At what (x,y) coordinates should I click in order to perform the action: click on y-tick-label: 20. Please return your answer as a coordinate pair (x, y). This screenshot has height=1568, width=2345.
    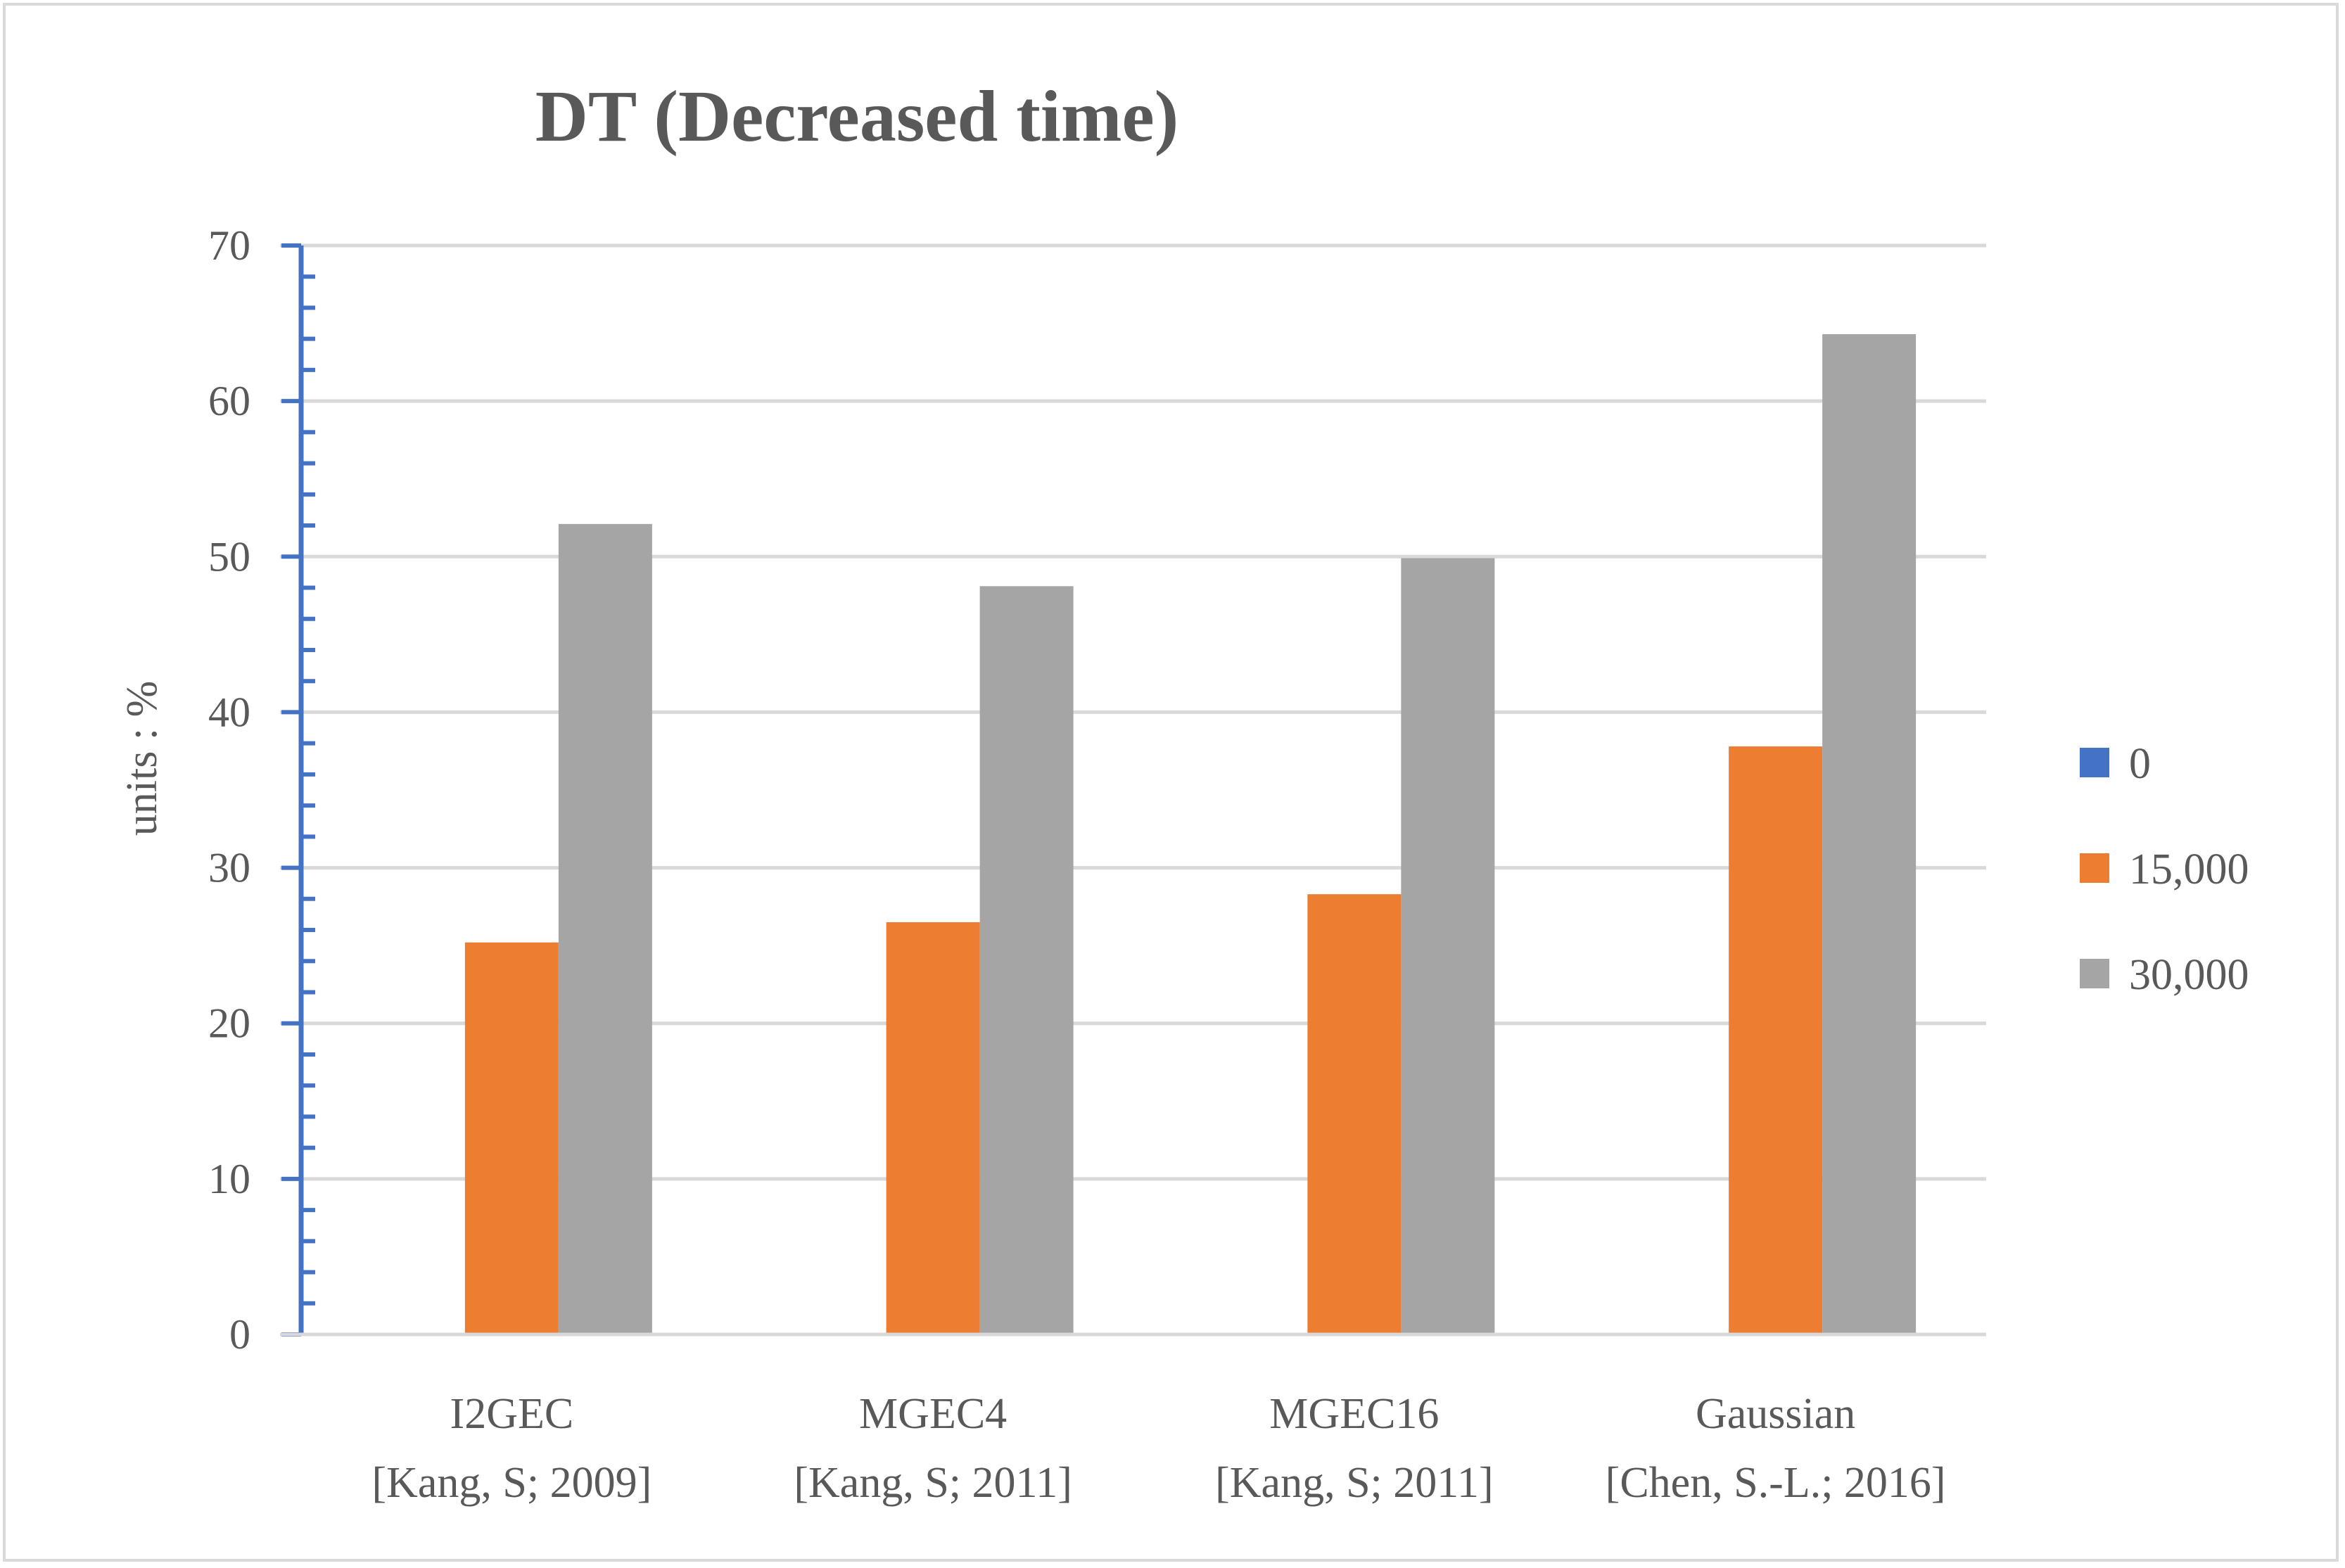
    Looking at the image, I should click on (229, 1023).